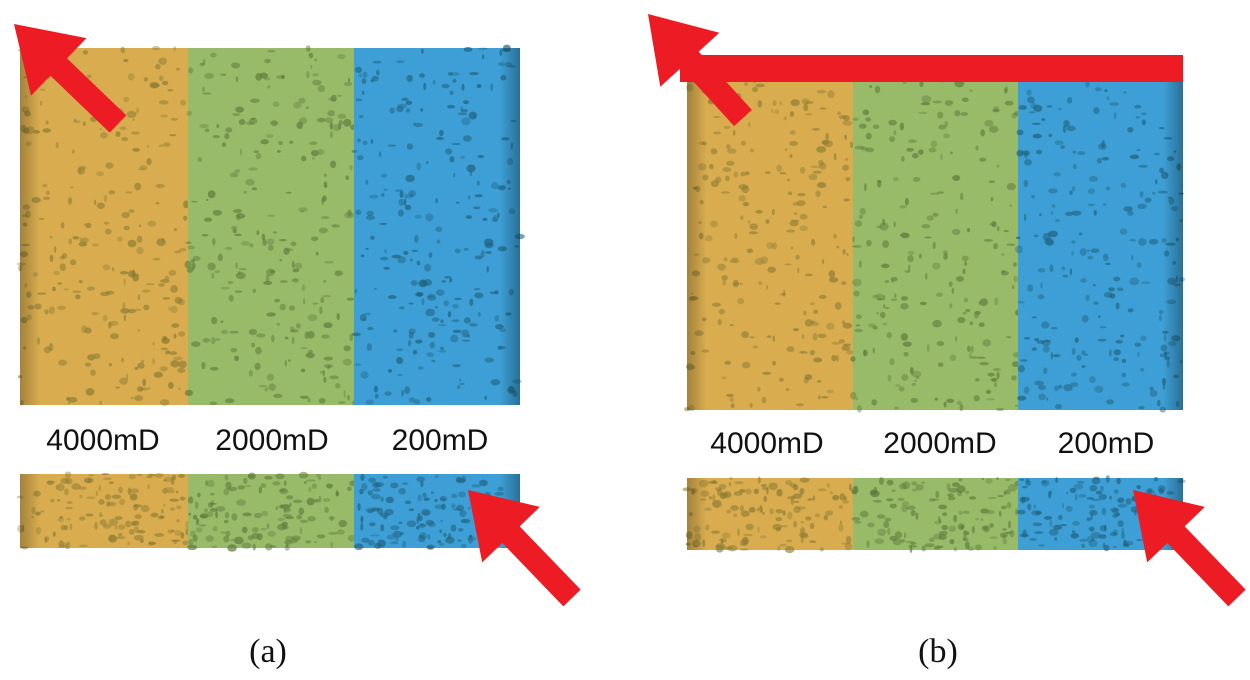 The height and width of the screenshot is (680, 1250). I want to click on panel-caption: (b), so click(938, 651).